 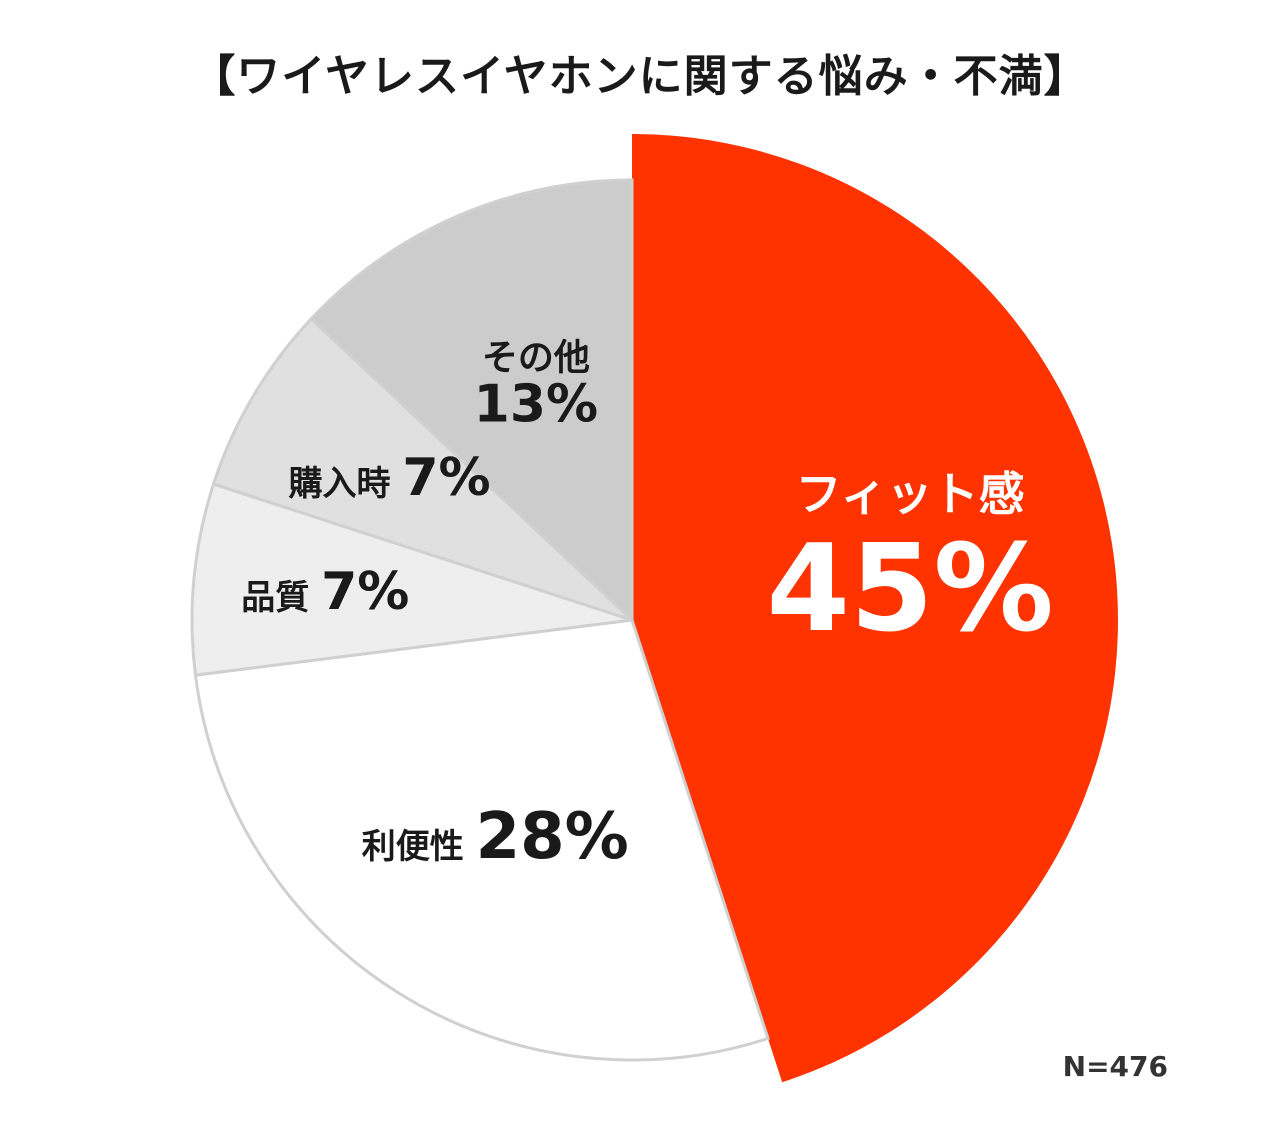 What do you see at coordinates (281, 598) in the screenshot?
I see `slice-3-label: 品質` at bounding box center [281, 598].